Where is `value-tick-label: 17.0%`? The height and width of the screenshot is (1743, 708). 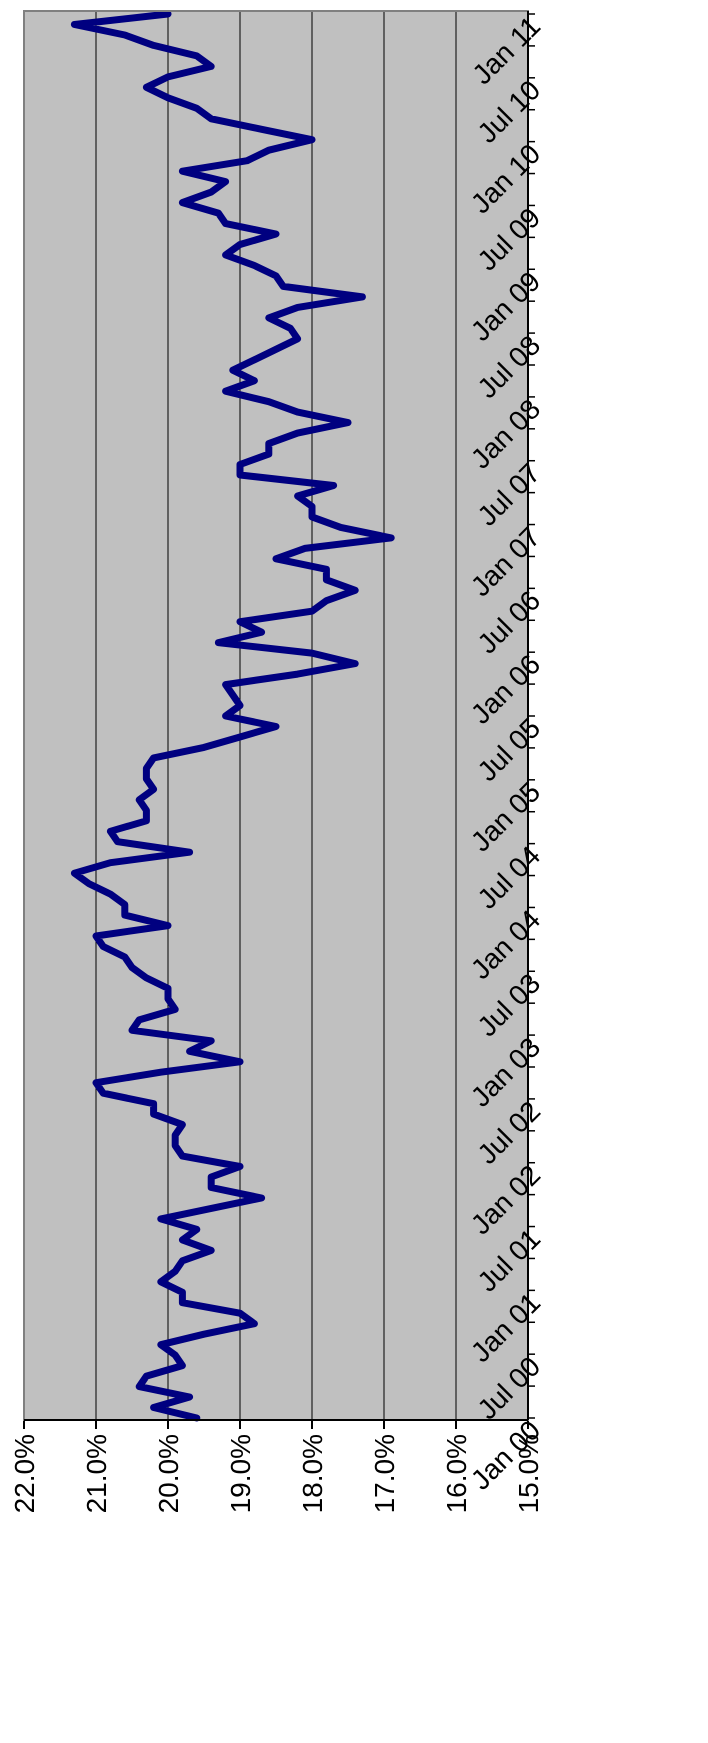 value-tick-label: 17.0% is located at coordinates (384, 1473).